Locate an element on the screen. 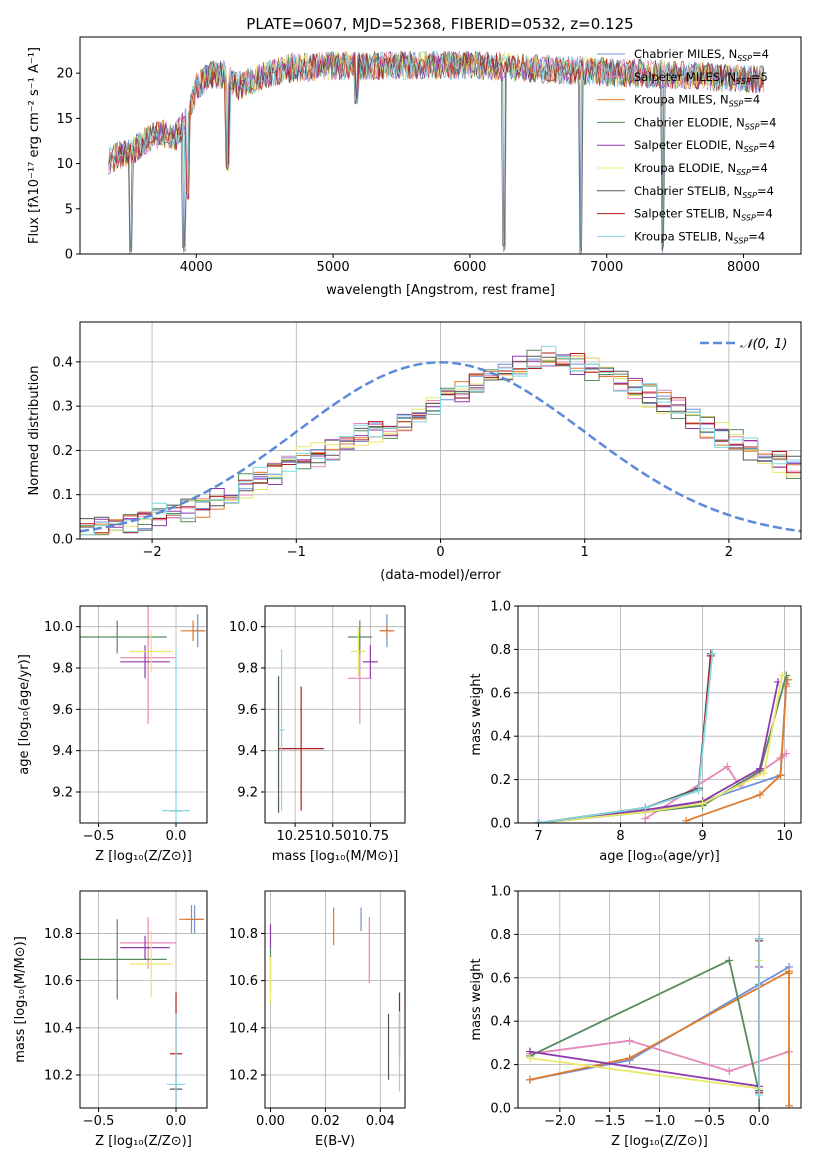 This screenshot has height=1170, width=819. x-tick-label: 9 is located at coordinates (702, 836).